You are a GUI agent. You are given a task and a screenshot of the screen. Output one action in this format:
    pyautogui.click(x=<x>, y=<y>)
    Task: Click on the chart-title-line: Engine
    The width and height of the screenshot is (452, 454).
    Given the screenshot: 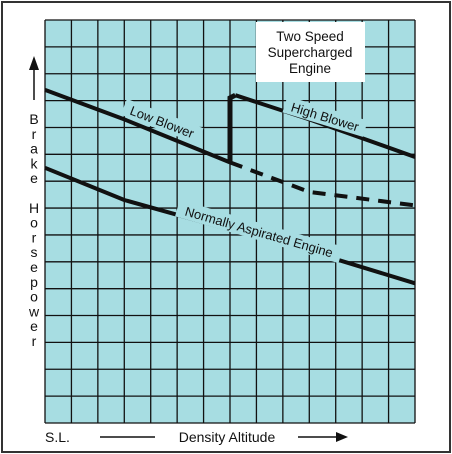 What is the action you would take?
    pyautogui.click(x=310, y=68)
    